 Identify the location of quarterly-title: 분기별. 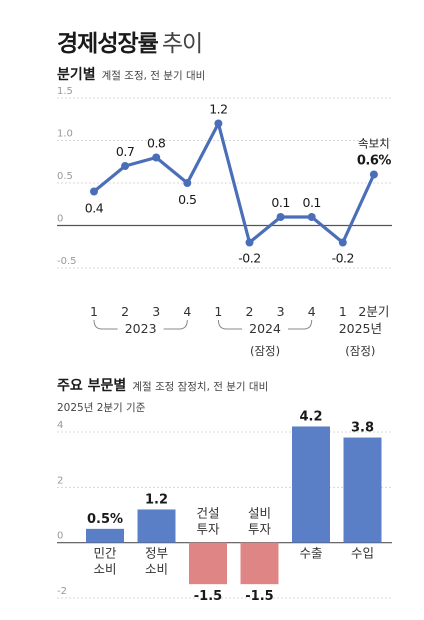
(76, 75).